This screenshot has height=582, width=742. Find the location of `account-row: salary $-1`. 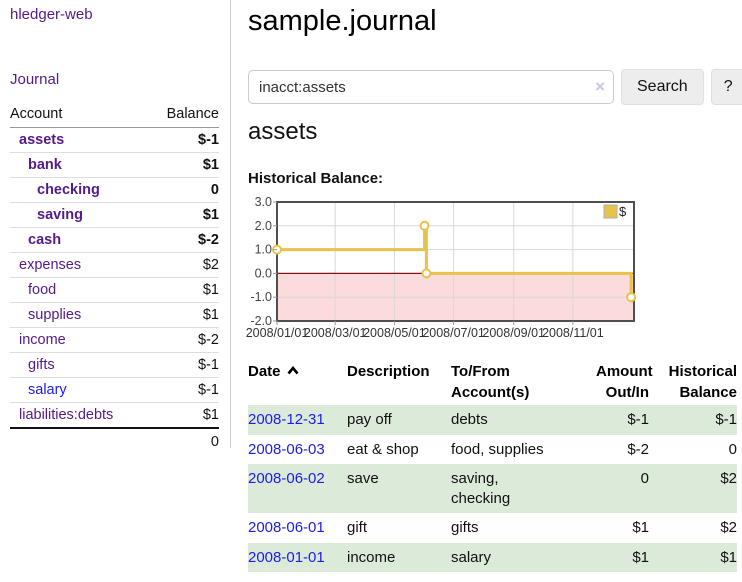

account-row: salary $-1 is located at coordinates (114, 390).